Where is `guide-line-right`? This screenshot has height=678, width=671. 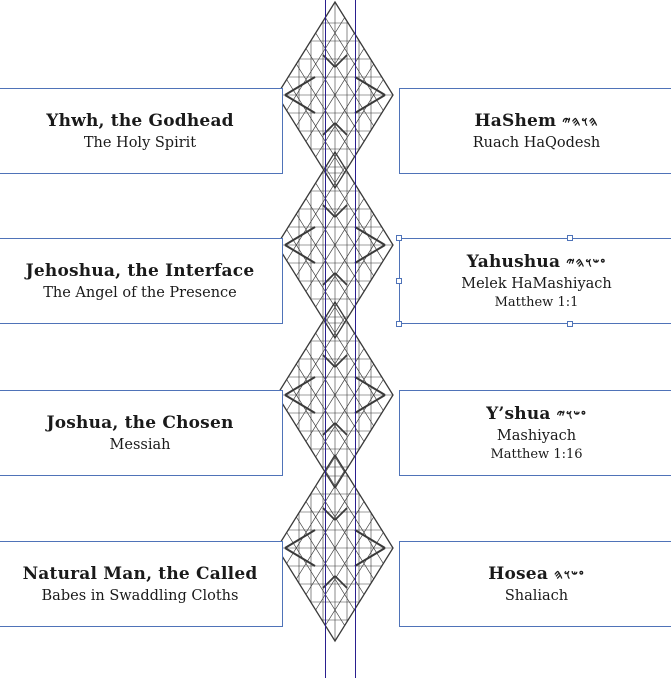 guide-line-right is located at coordinates (355, 339).